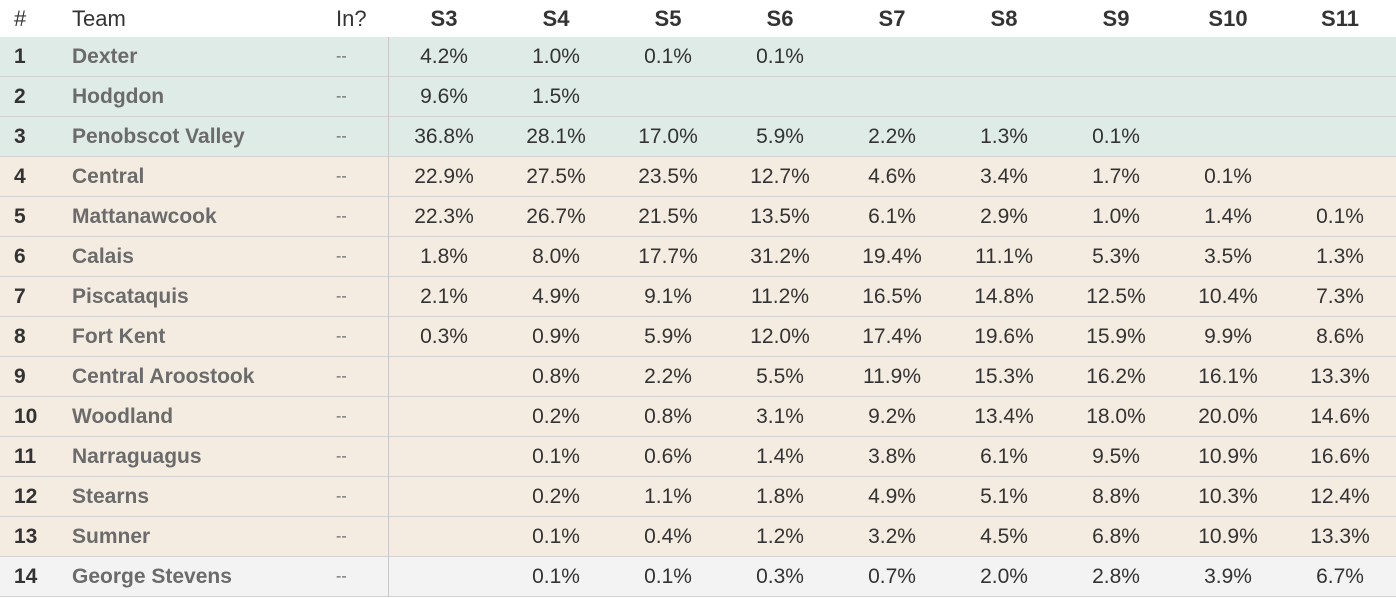 The image size is (1396, 598). What do you see at coordinates (351, 18) in the screenshot?
I see `header-in: In?` at bounding box center [351, 18].